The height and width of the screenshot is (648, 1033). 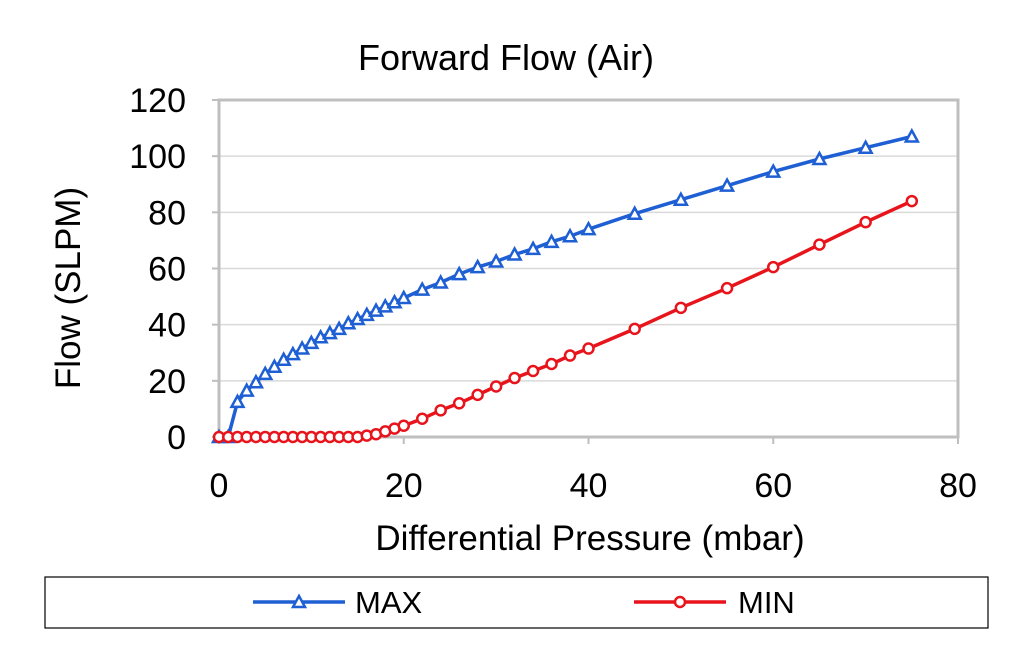 What do you see at coordinates (714, 602) in the screenshot?
I see `legend-item-min: MIN` at bounding box center [714, 602].